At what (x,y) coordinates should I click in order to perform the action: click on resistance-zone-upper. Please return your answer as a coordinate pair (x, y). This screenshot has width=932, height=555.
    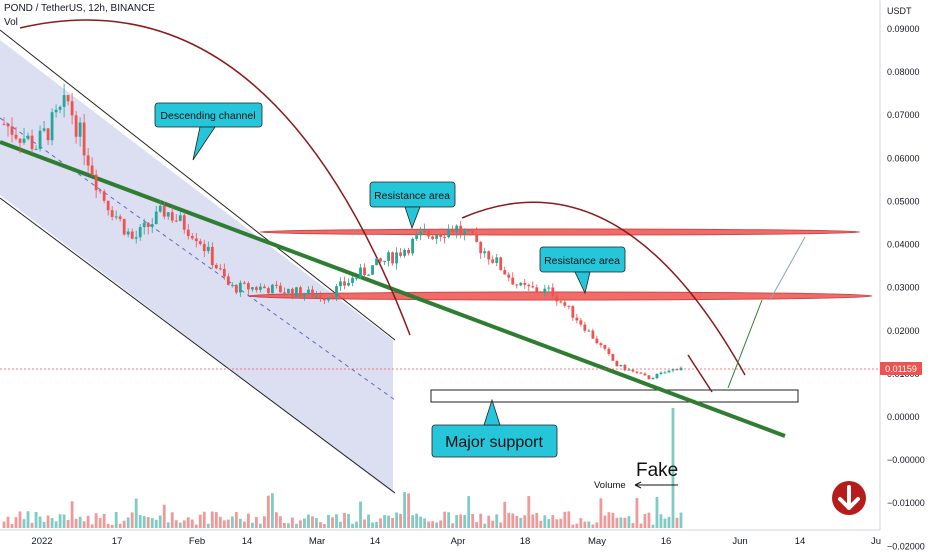
    Looking at the image, I should click on (560, 232).